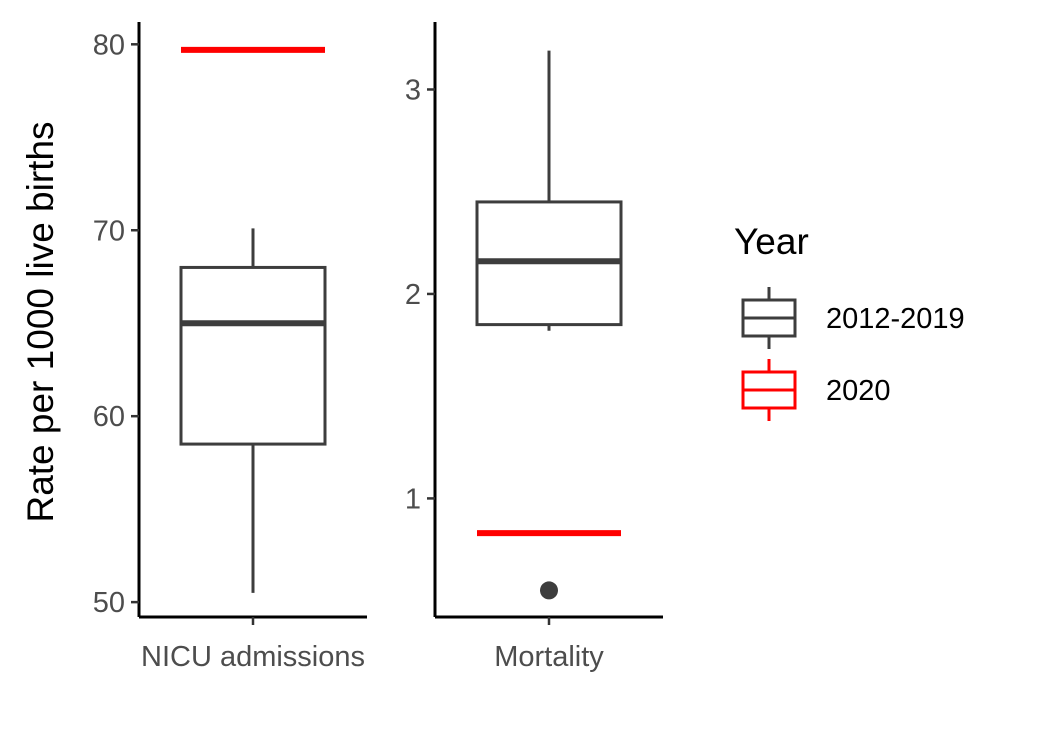 This screenshot has width=1050, height=750. Describe the element at coordinates (771, 241) in the screenshot. I see `legend-title: Year` at that location.